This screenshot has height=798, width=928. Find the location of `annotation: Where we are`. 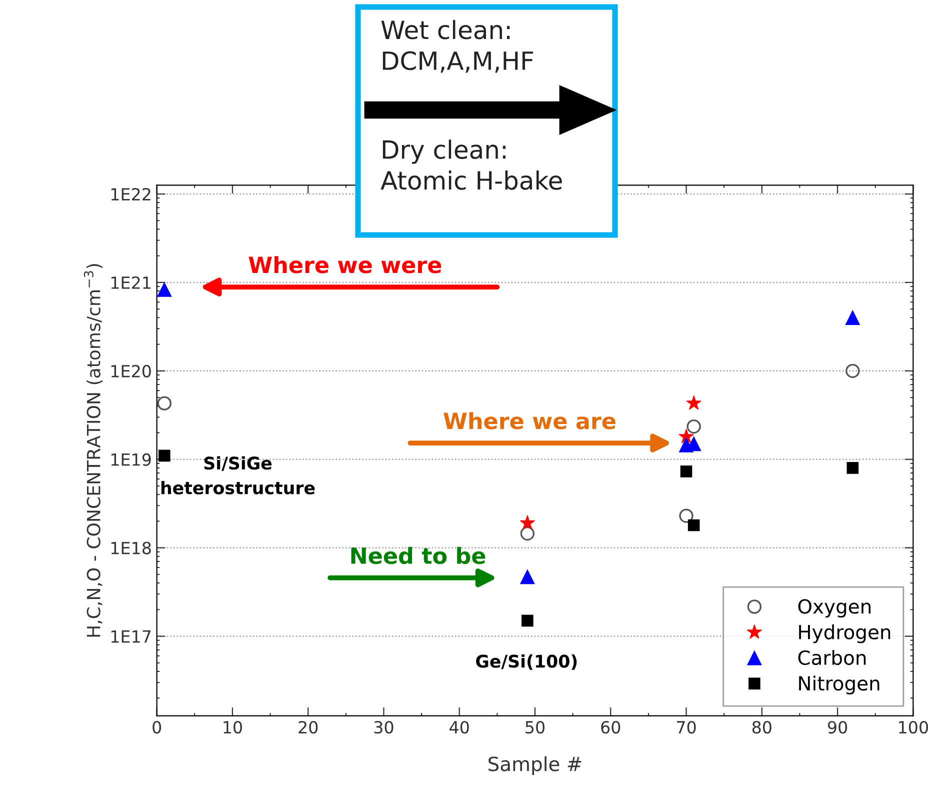

annotation: Where we are is located at coordinates (530, 421).